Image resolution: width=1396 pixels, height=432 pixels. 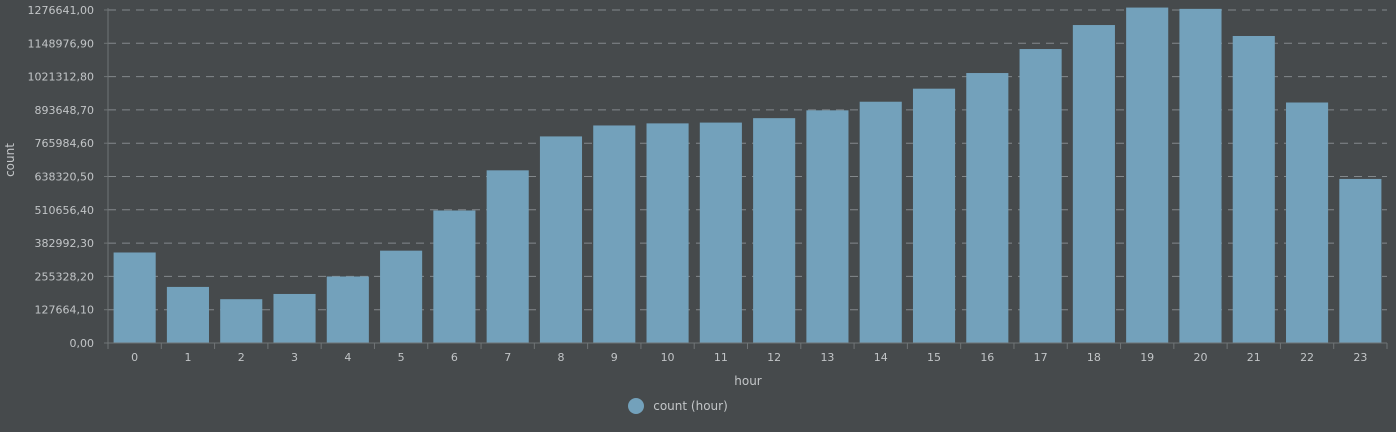 I want to click on x-tick-label: 6, so click(x=454, y=357).